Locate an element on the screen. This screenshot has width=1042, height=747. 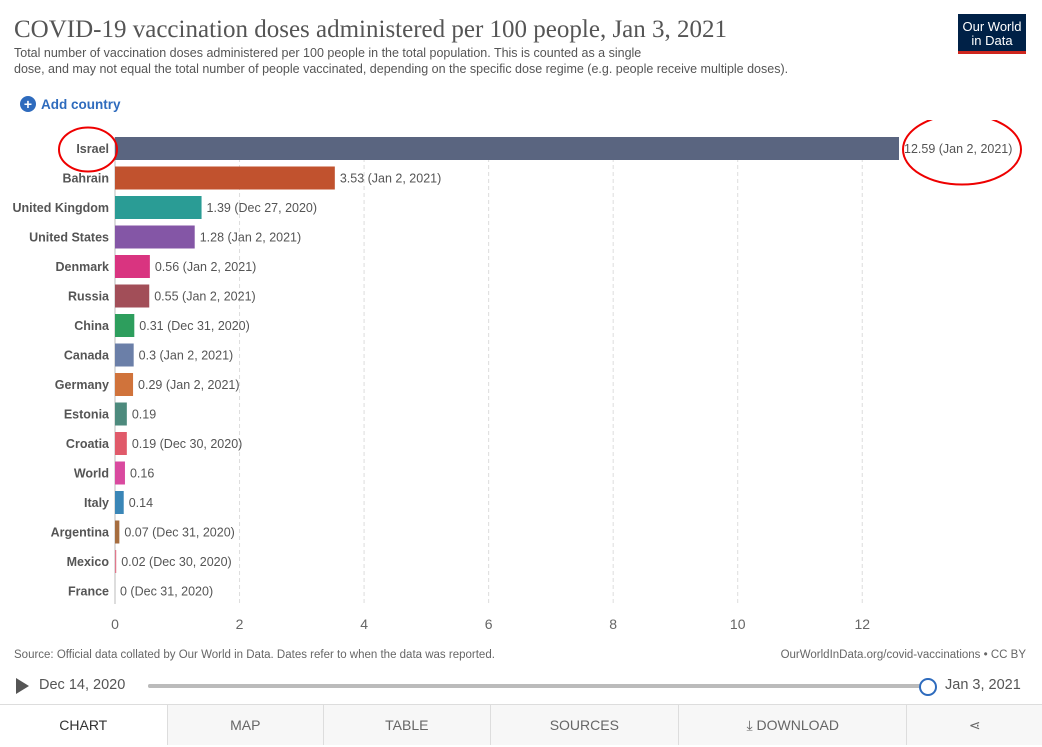
x-tick-label: 6 is located at coordinates (489, 624).